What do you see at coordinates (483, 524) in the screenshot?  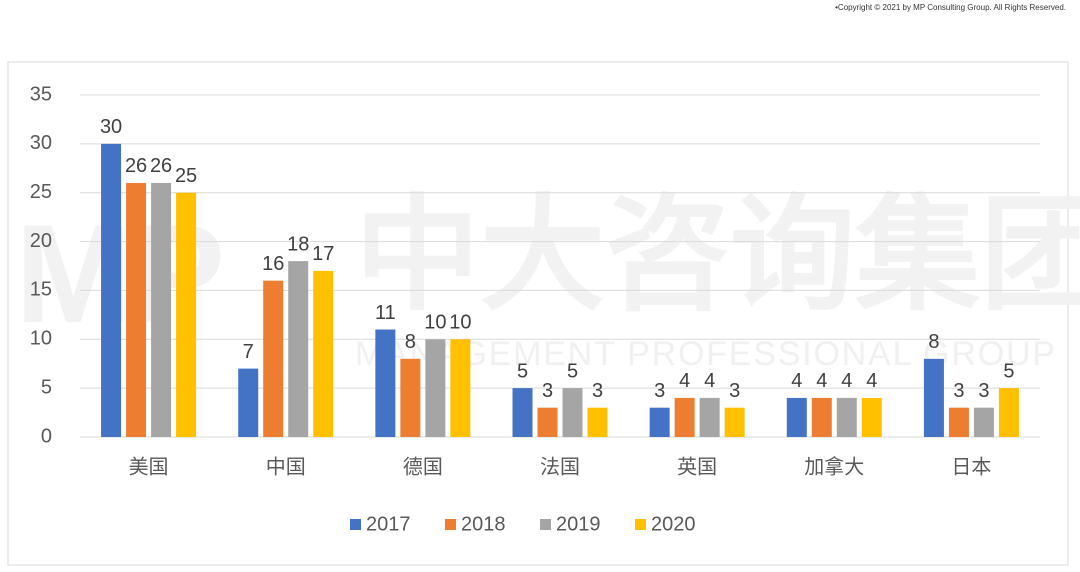 I see `legend-label: 2018` at bounding box center [483, 524].